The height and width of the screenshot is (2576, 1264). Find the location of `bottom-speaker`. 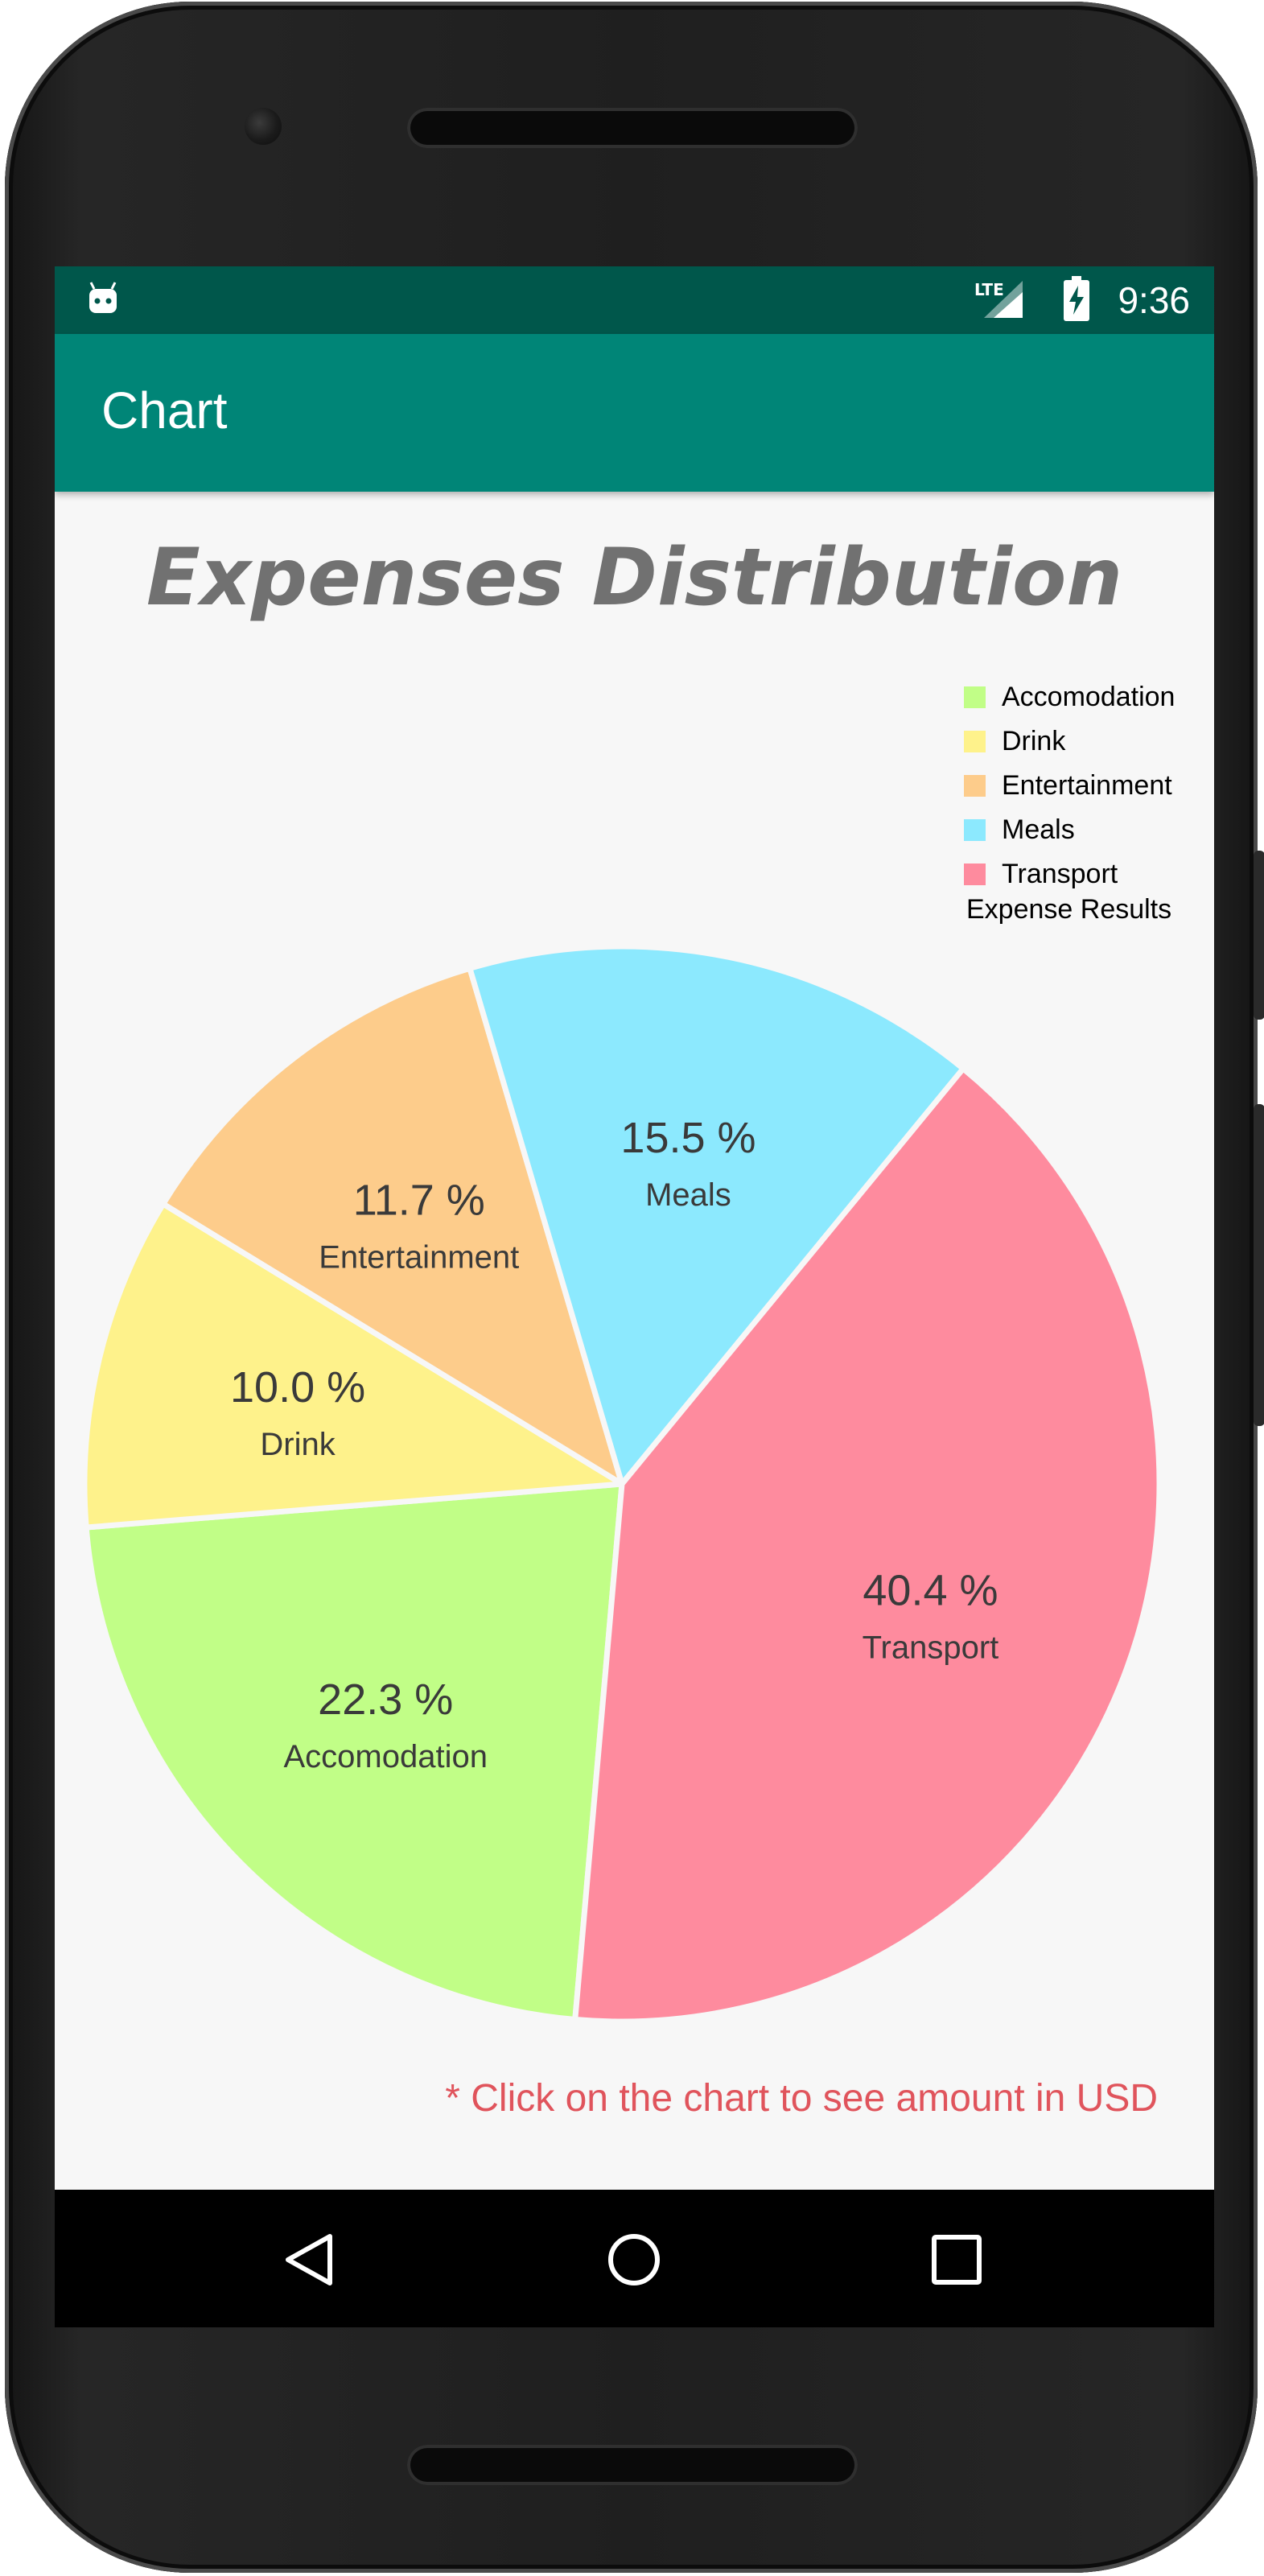

bottom-speaker is located at coordinates (633, 2465).